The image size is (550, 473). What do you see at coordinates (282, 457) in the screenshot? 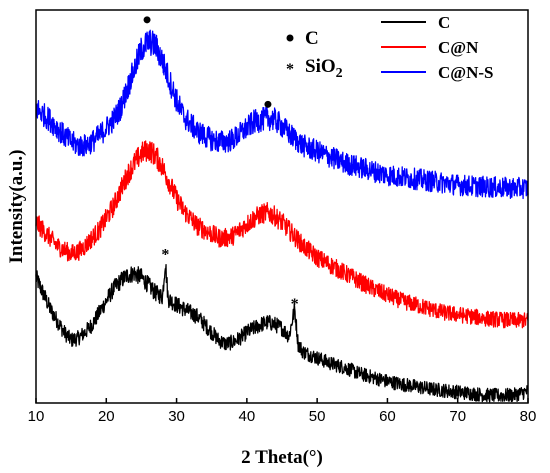
I see `x-axis-label: 2 Theta(°)` at bounding box center [282, 457].